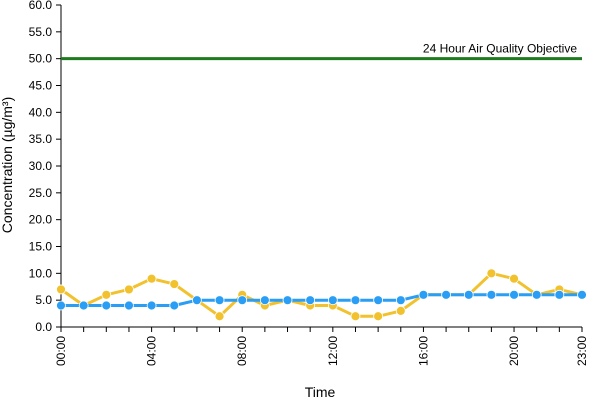 The image size is (600, 400). Describe the element at coordinates (41, 193) in the screenshot. I see `y-tick-label: 25.0` at that location.